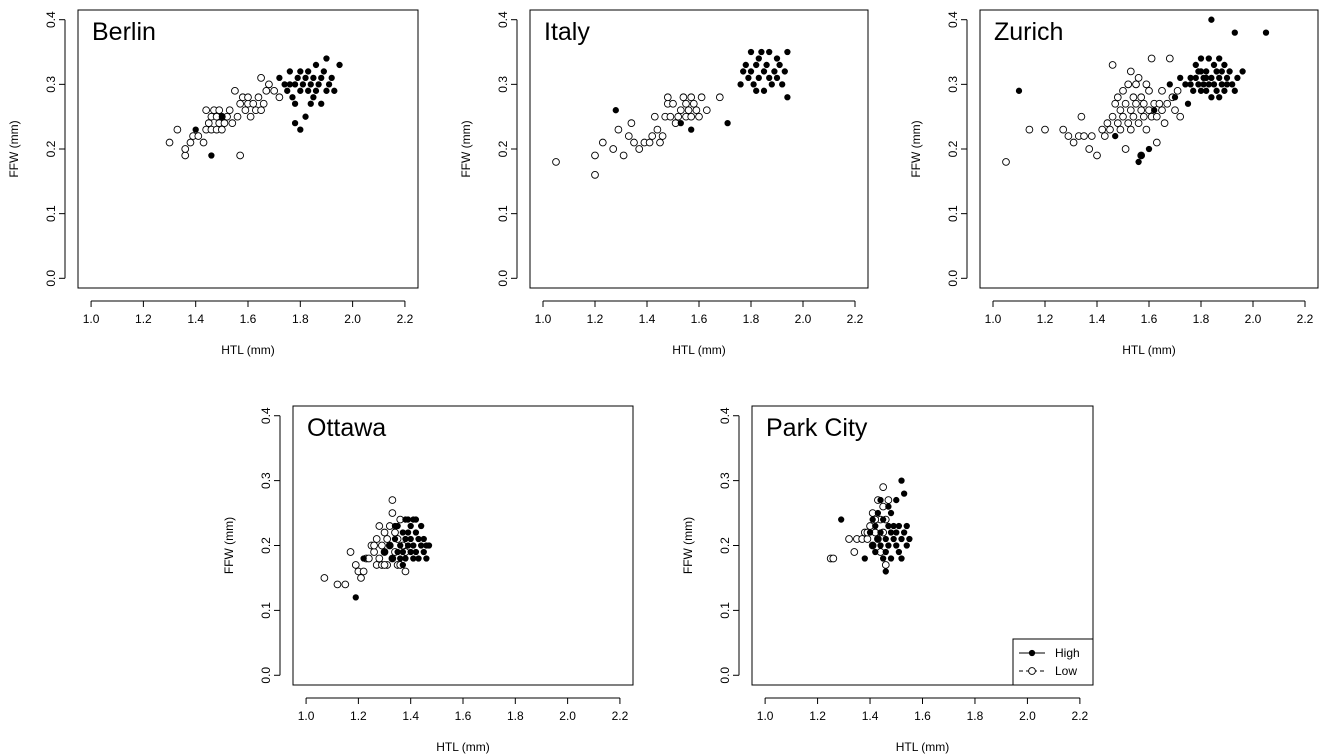 This screenshot has width=1324, height=756. I want to click on legend-marker-high, so click(1032, 653).